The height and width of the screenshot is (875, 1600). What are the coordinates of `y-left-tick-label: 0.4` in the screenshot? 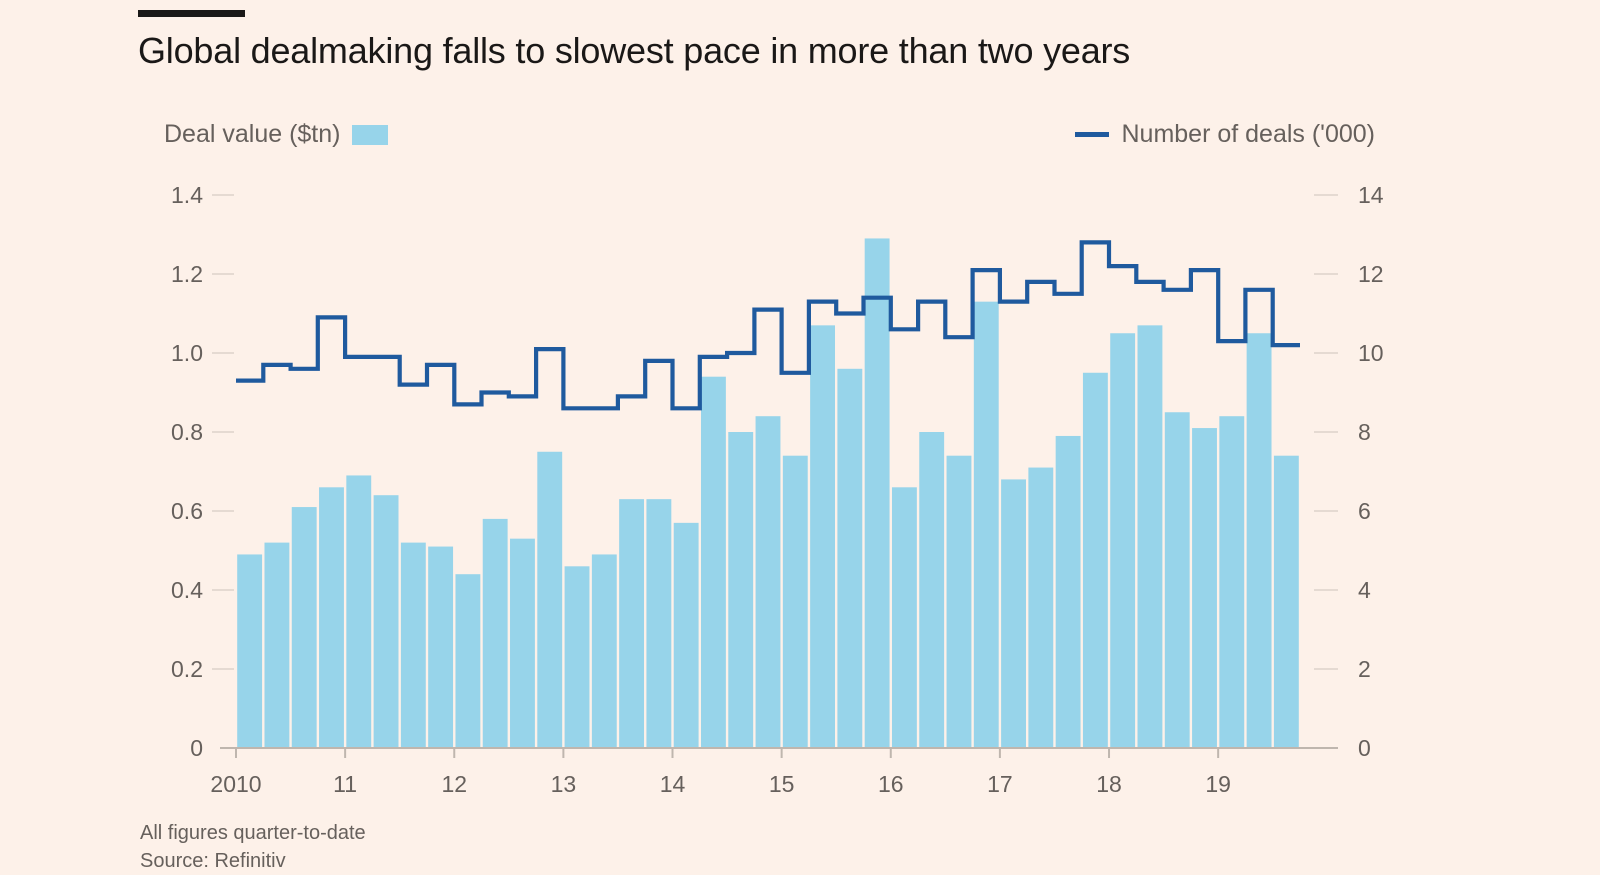 It's located at (187, 590).